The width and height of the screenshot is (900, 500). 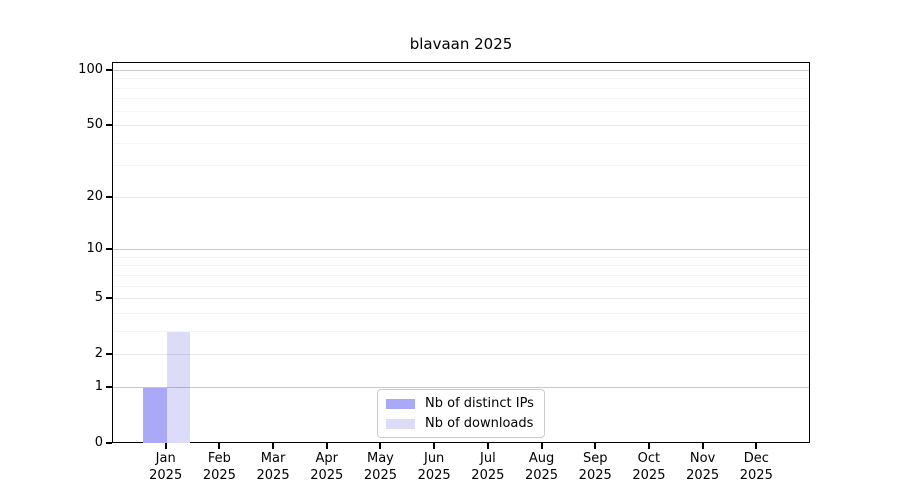 What do you see at coordinates (488, 467) in the screenshot?
I see `x-tick-label-jul: Jul 2025` at bounding box center [488, 467].